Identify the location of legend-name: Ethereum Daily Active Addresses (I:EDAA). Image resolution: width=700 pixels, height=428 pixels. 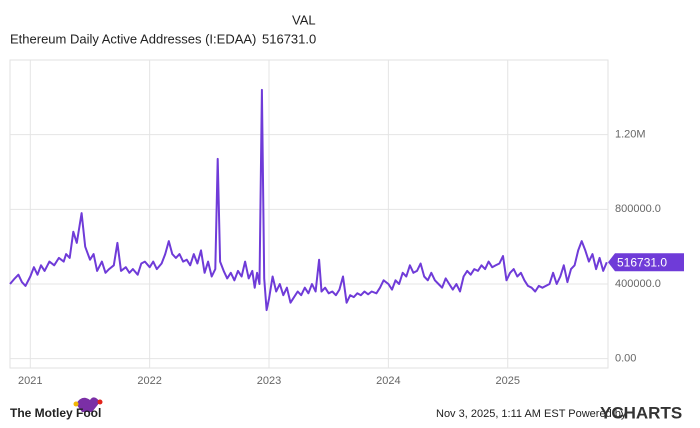
(133, 38).